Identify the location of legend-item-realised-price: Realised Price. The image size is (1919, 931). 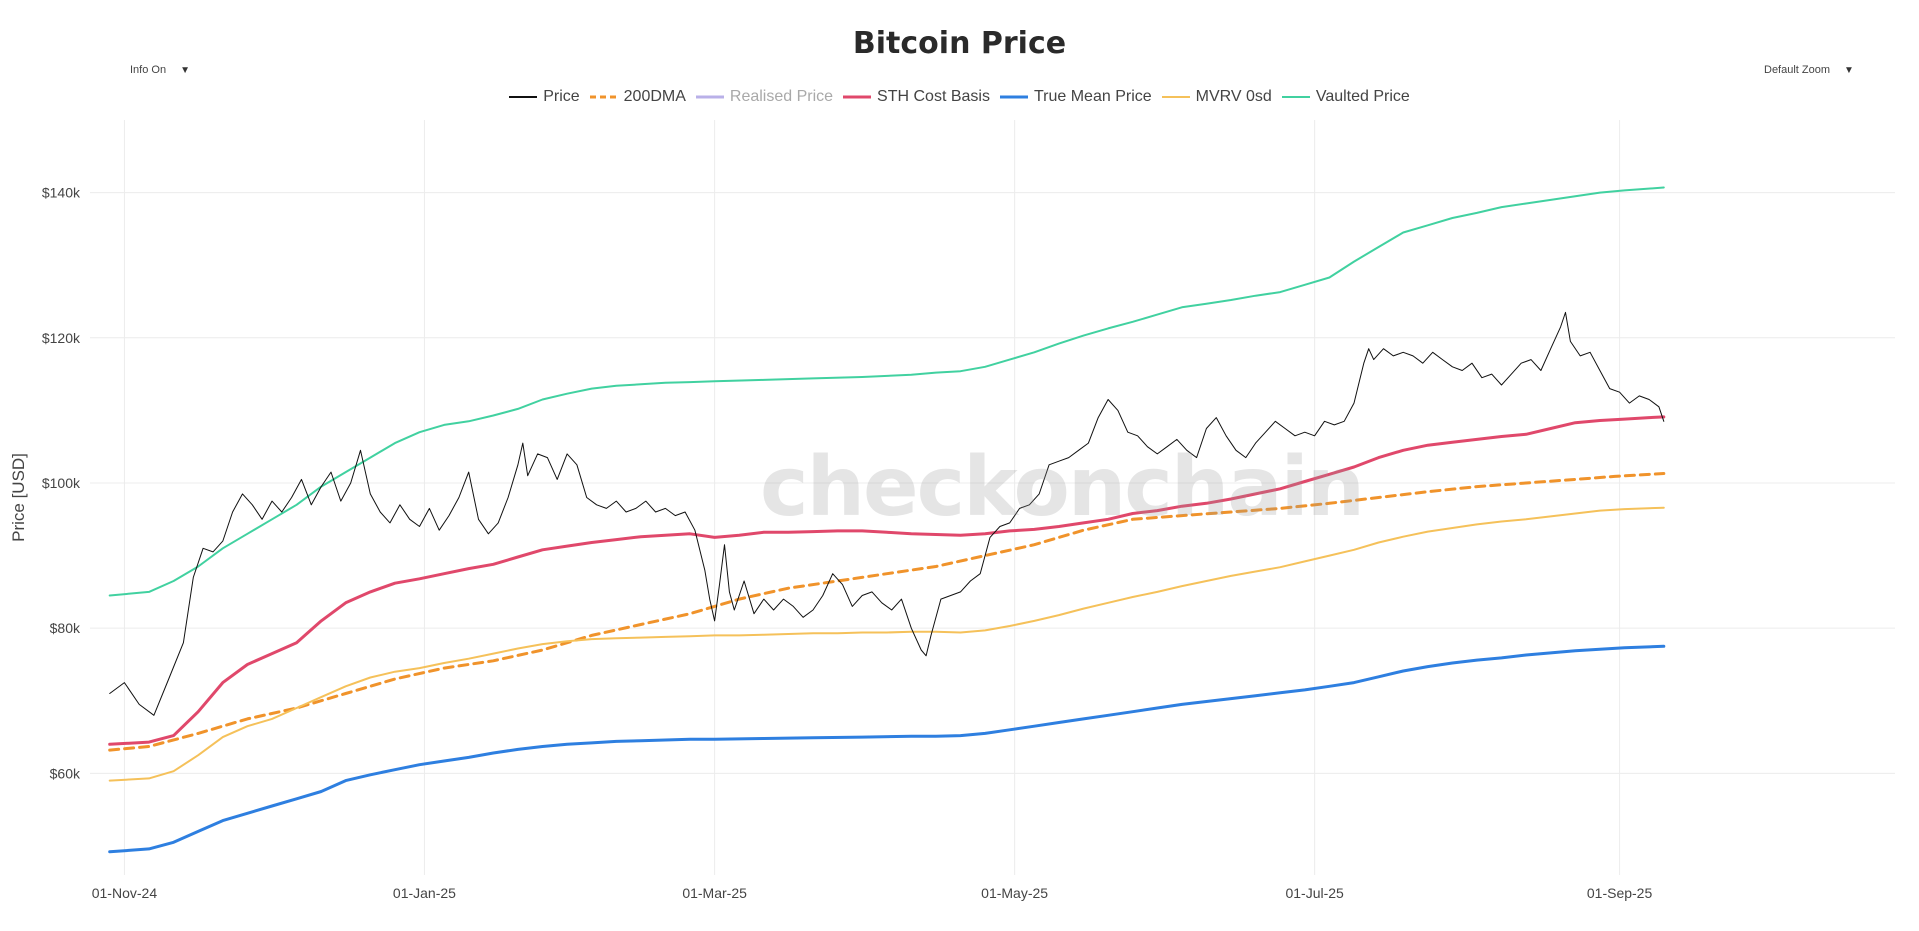
(764, 97).